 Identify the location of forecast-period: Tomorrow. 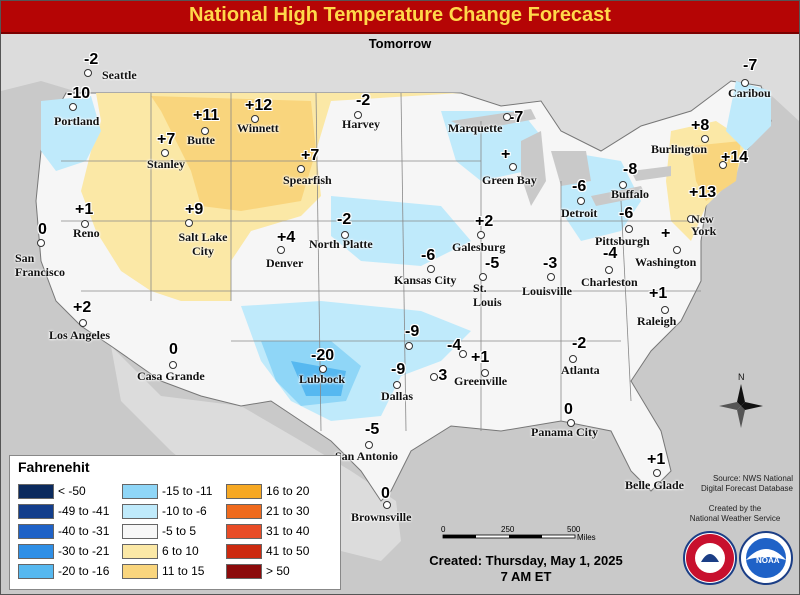
(400, 43).